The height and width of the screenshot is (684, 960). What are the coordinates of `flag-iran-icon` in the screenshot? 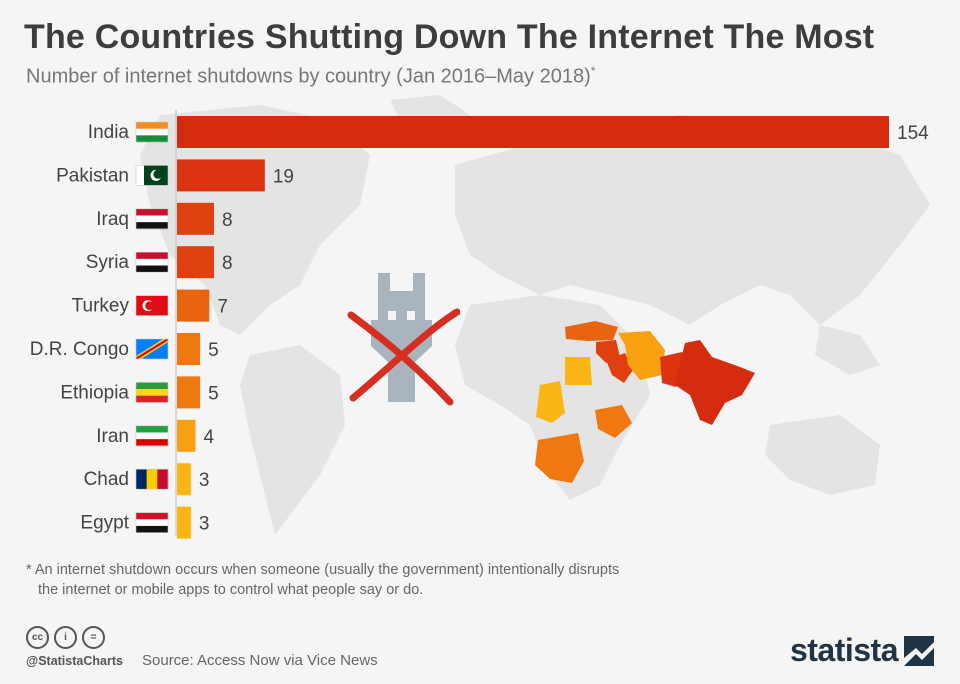 It's located at (152, 436).